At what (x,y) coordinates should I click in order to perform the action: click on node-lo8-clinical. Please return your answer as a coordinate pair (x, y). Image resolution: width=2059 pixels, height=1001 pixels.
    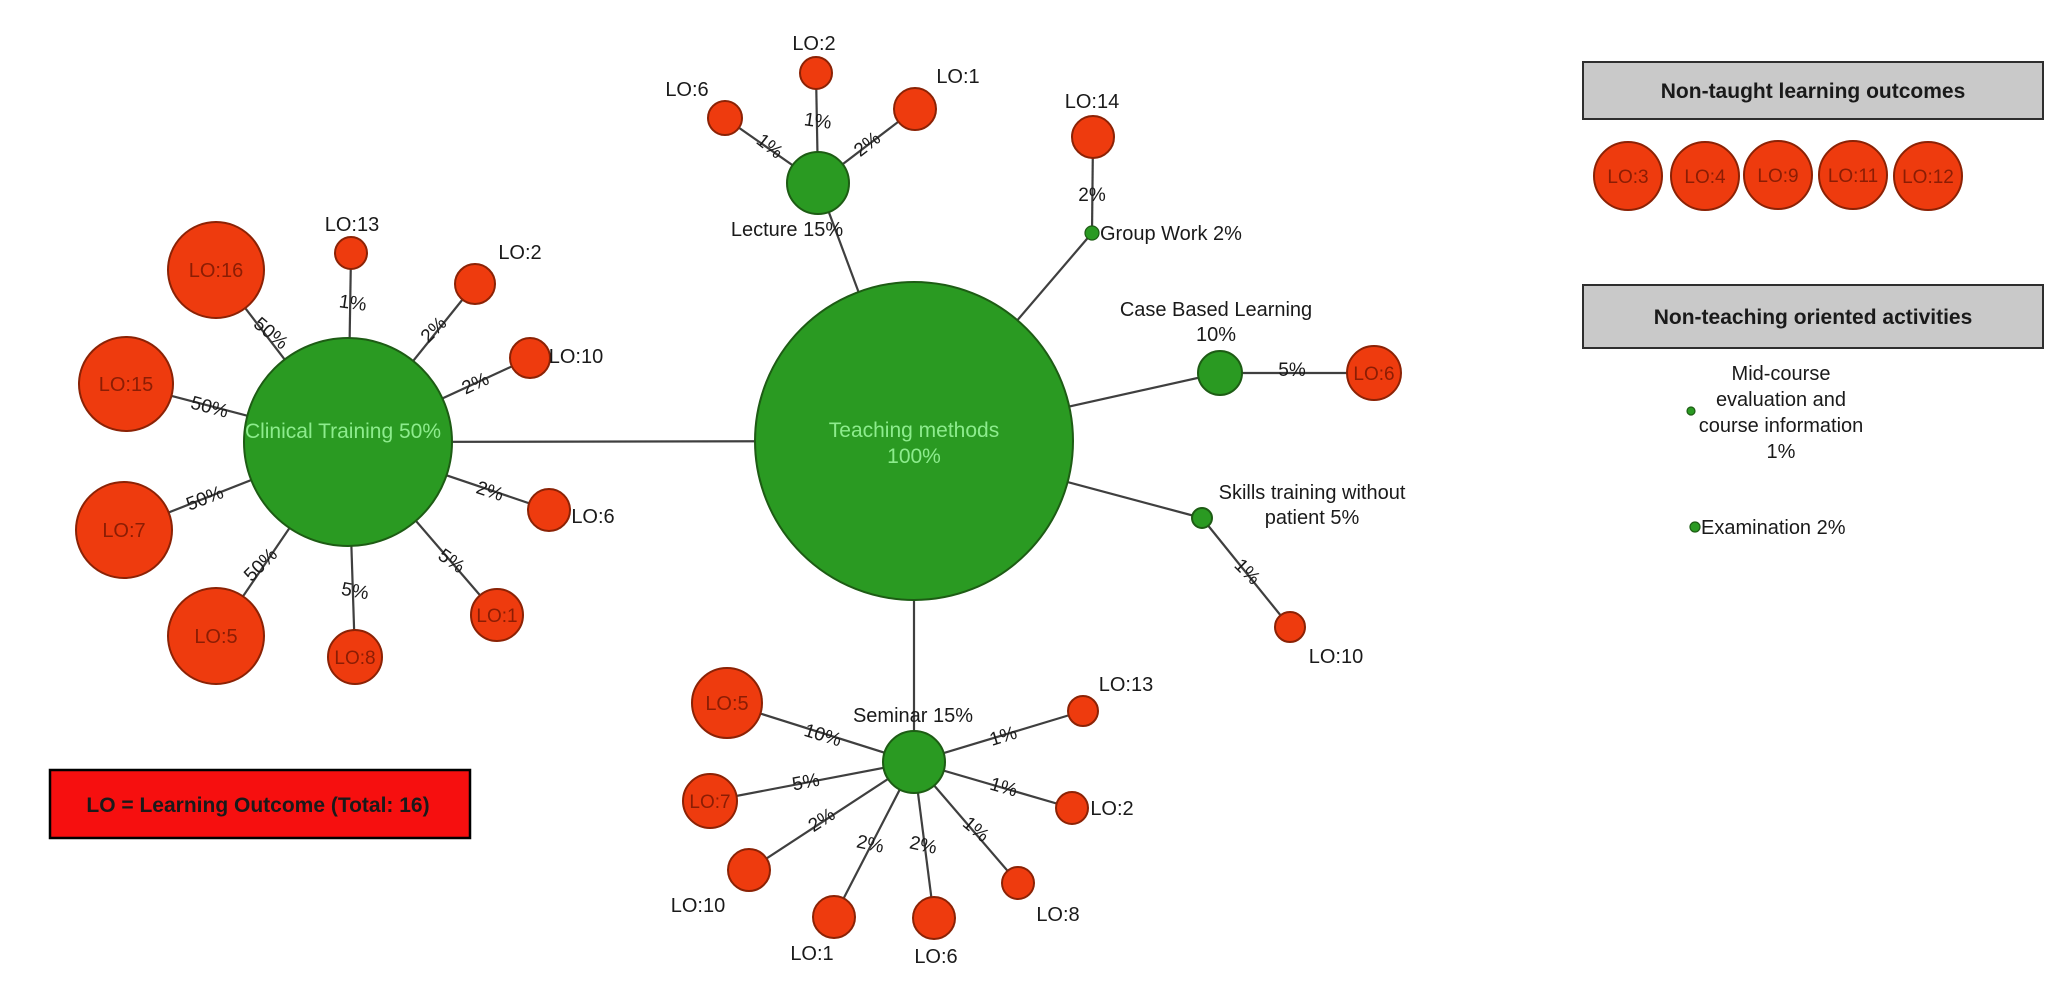
    Looking at the image, I should click on (355, 657).